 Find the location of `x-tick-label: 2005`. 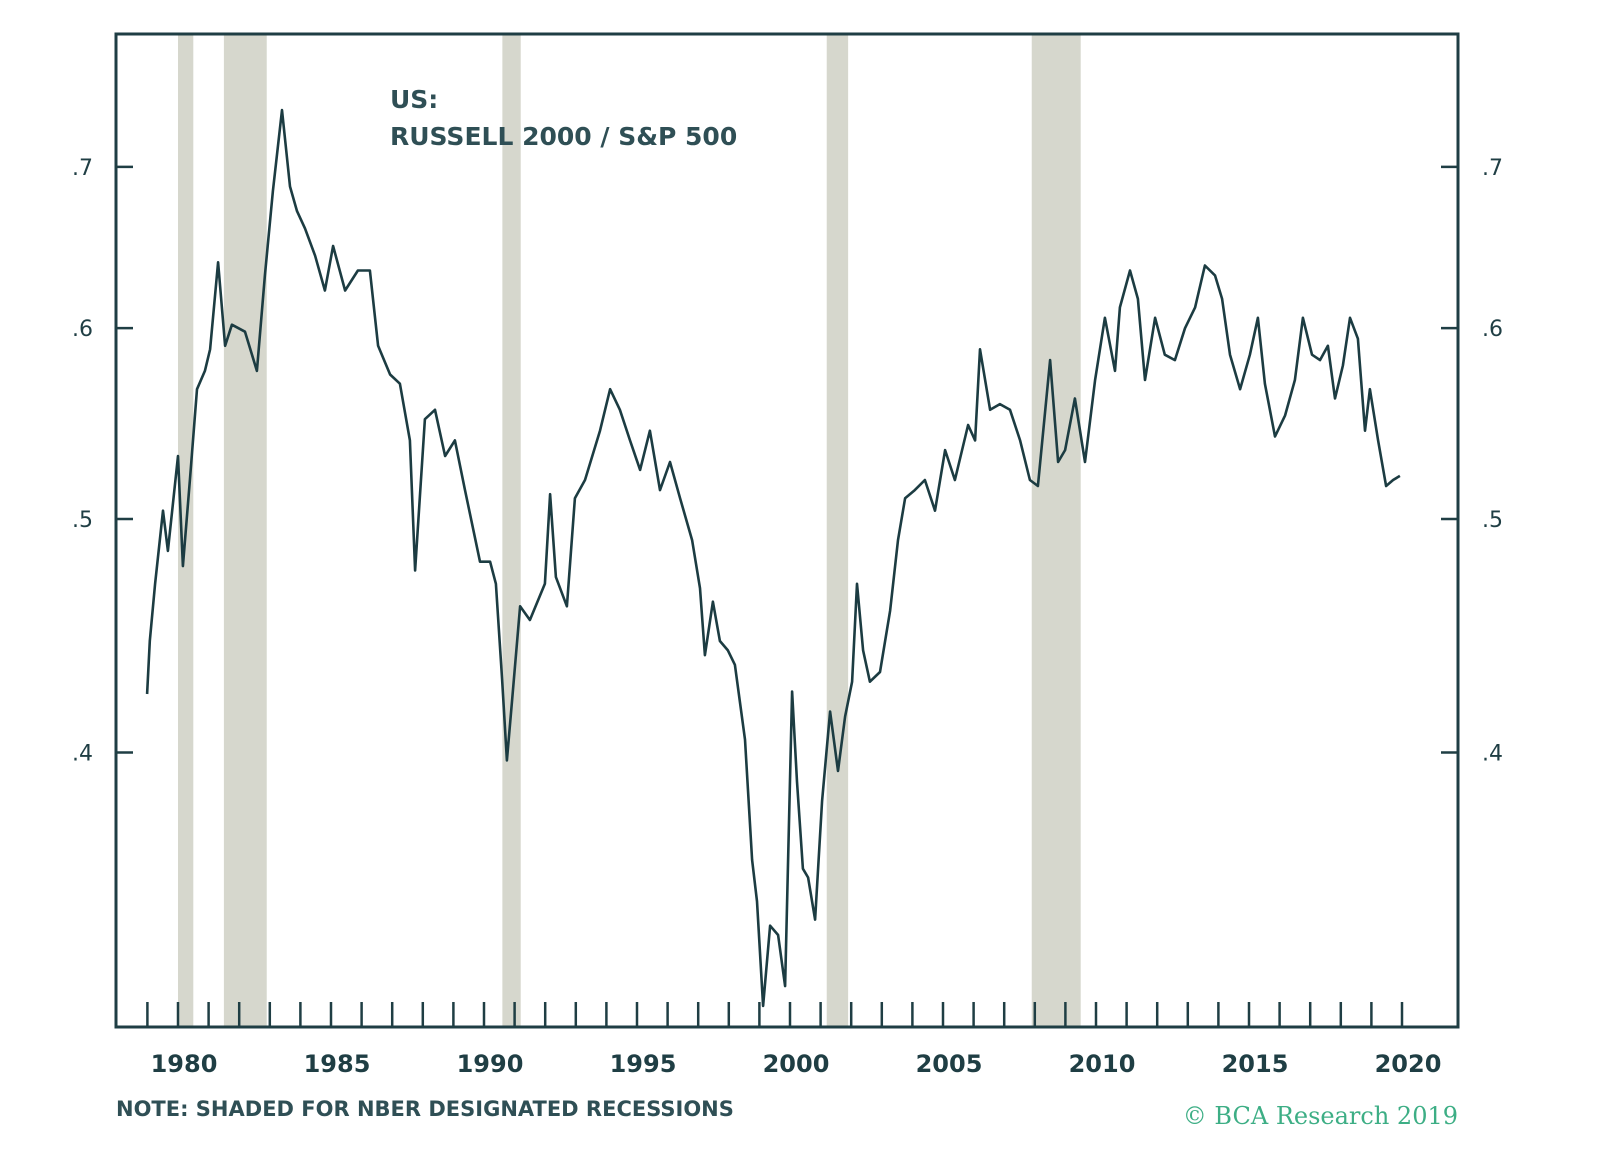

x-tick-label: 2005 is located at coordinates (949, 1064).